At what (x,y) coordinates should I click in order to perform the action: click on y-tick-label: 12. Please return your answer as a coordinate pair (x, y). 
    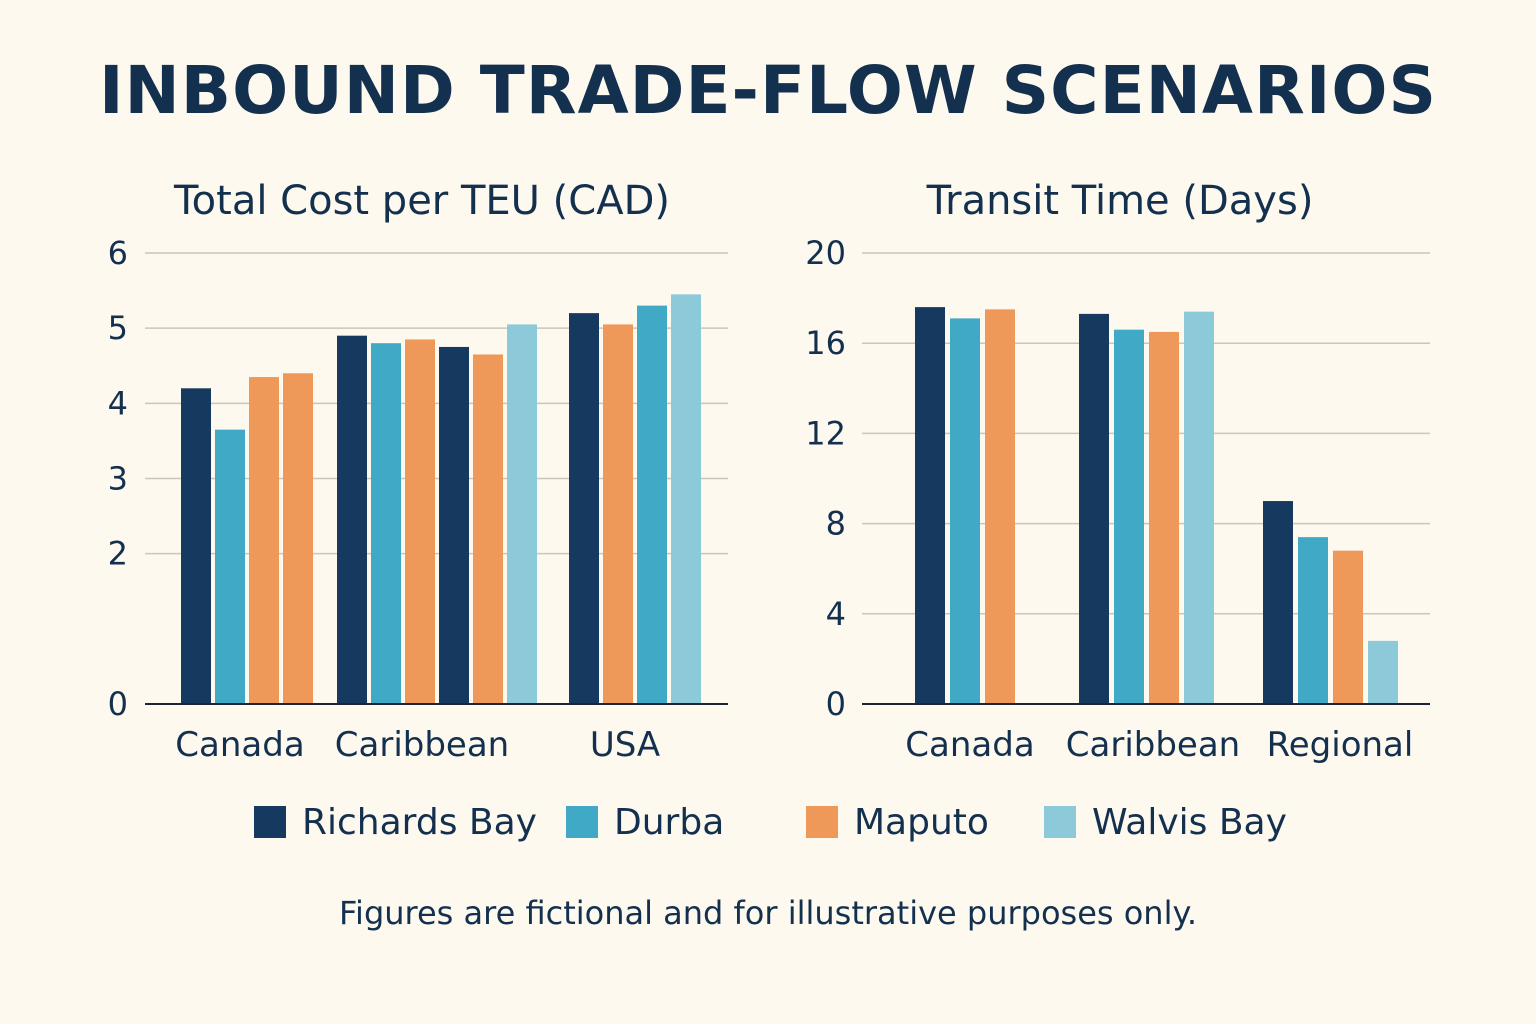
    Looking at the image, I should click on (825, 433).